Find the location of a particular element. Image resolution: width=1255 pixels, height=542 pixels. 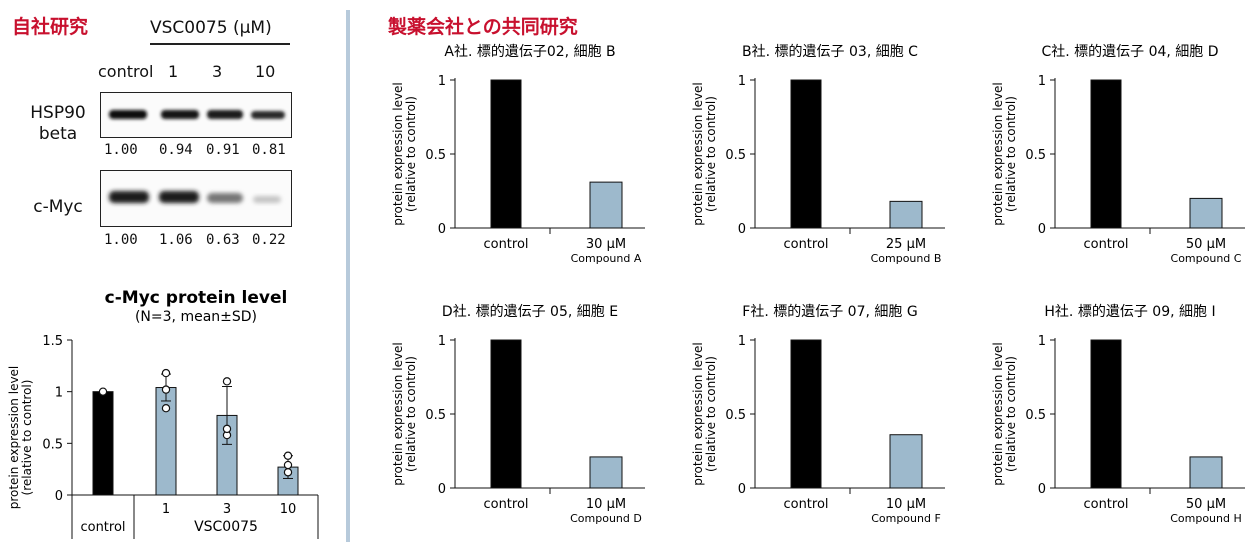

section-divider is located at coordinates (348, 276).